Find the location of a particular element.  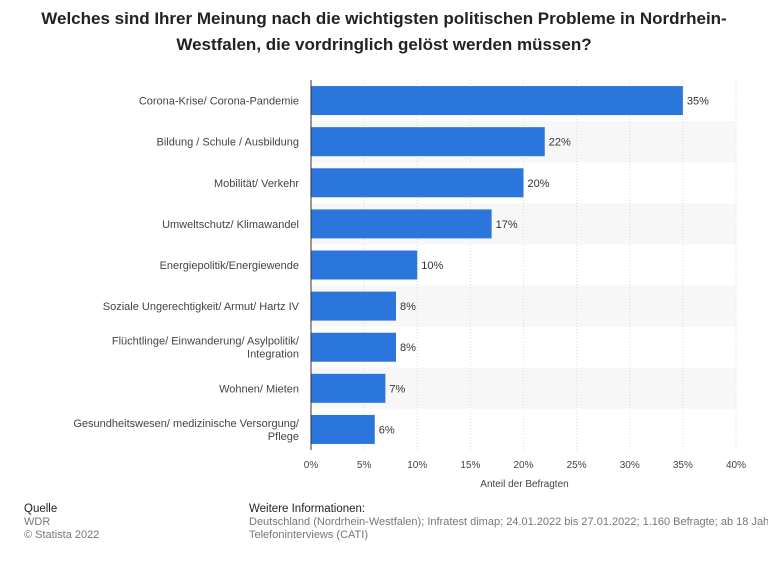

category-label: Corona-Krise/ Corona-Pandemie is located at coordinates (219, 102).